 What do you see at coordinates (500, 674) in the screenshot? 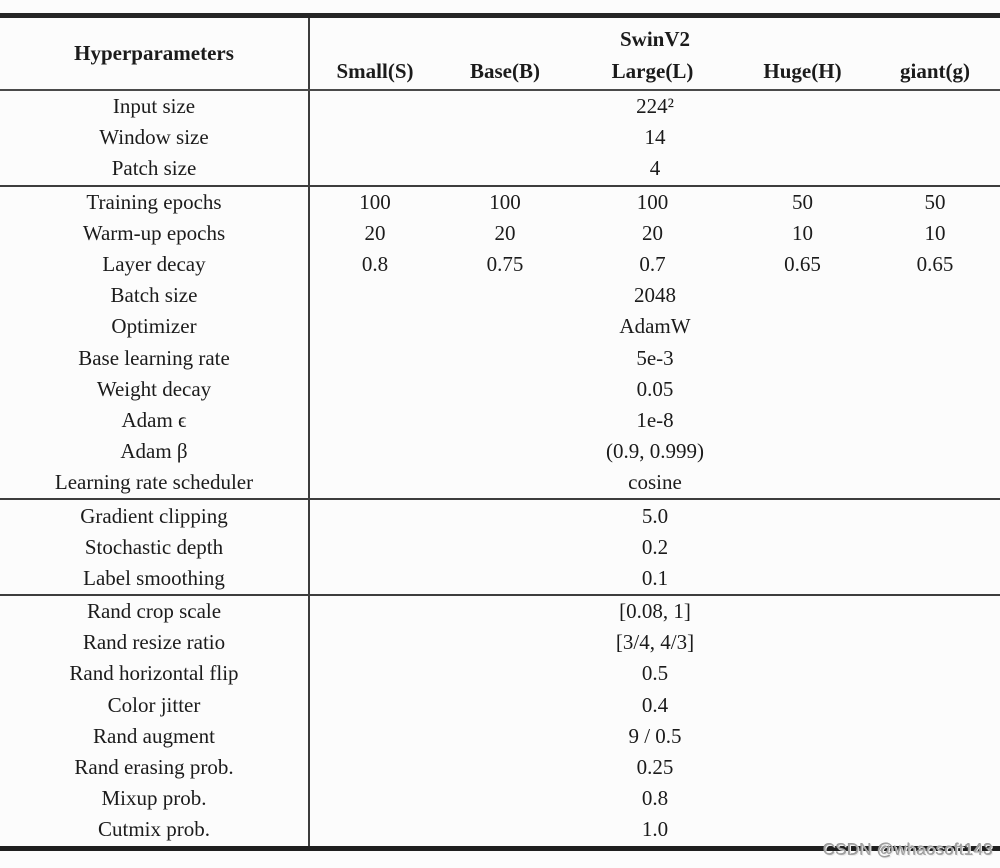
I see `table-row: Rand horizontal flip 0.5` at bounding box center [500, 674].